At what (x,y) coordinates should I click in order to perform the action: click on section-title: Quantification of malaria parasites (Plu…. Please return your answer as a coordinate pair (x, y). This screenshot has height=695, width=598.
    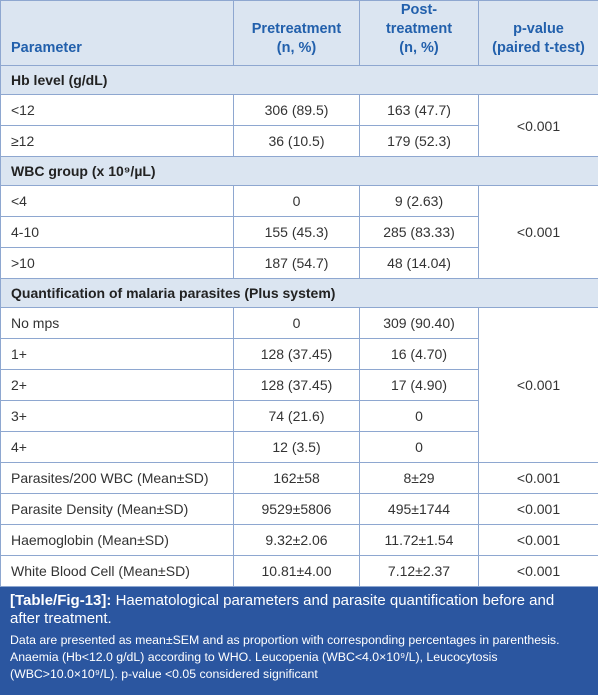
    Looking at the image, I should click on (299, 293).